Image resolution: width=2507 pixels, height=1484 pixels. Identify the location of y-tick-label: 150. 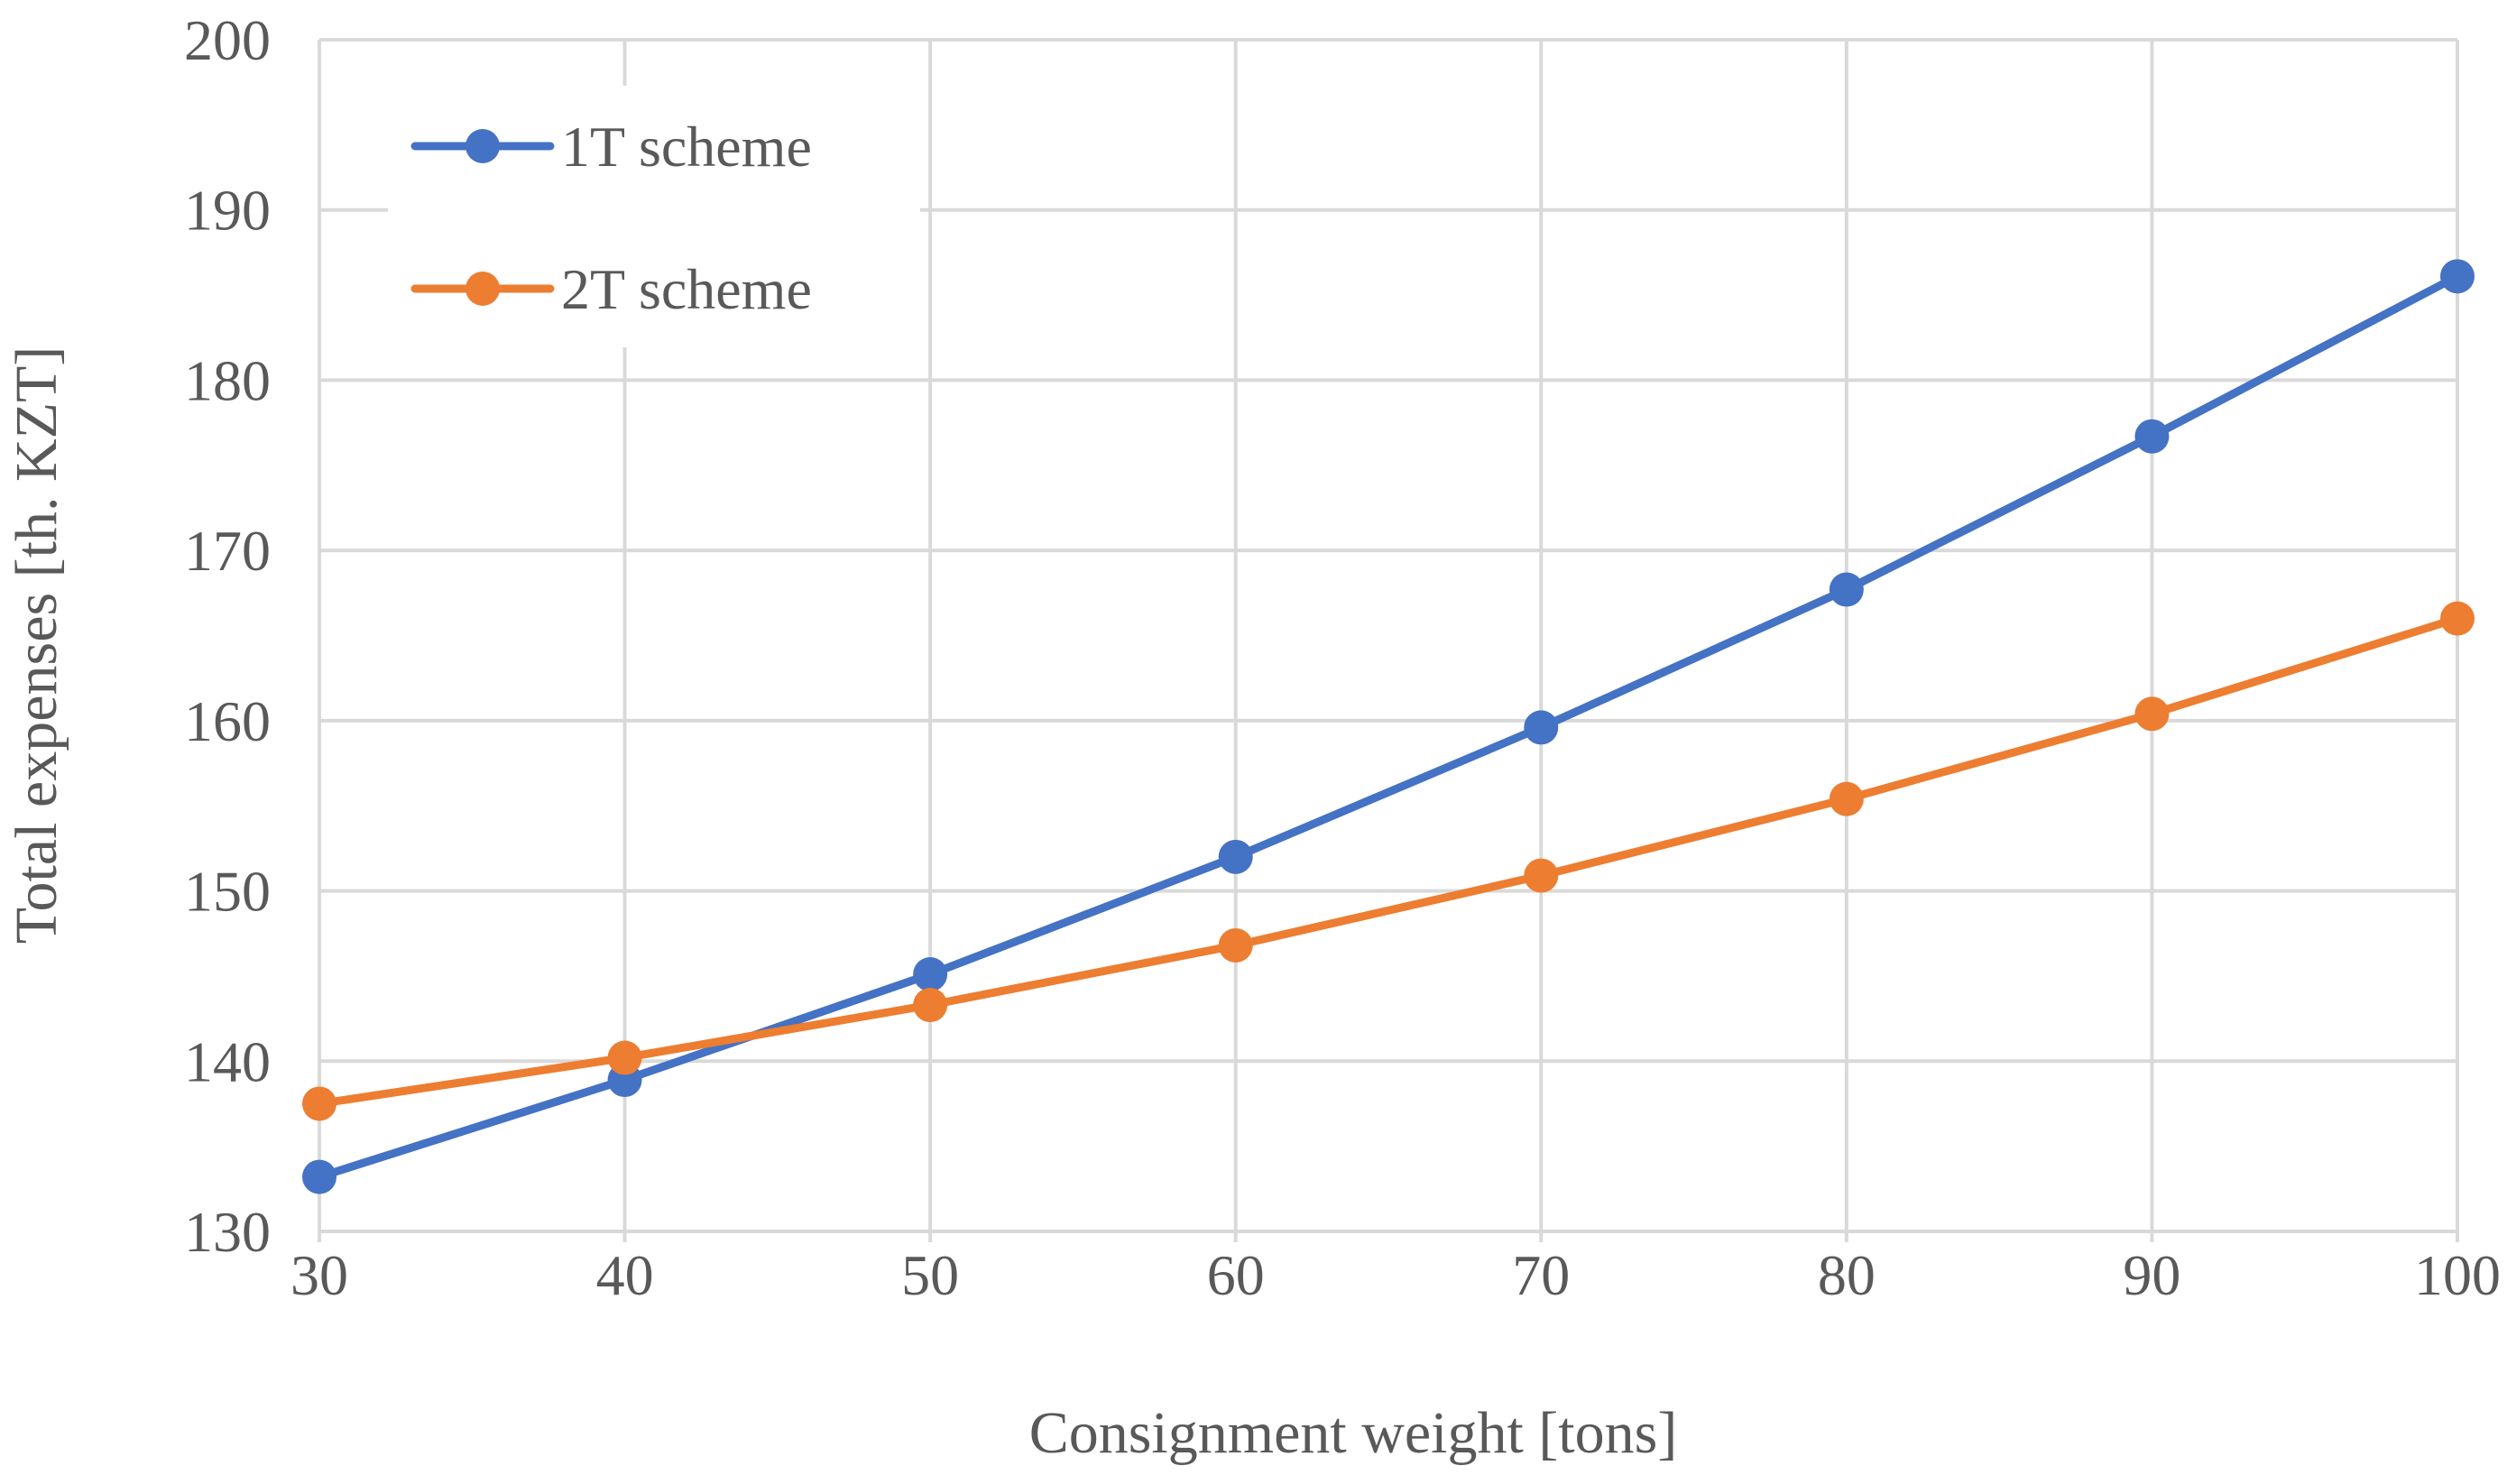
(227, 892).